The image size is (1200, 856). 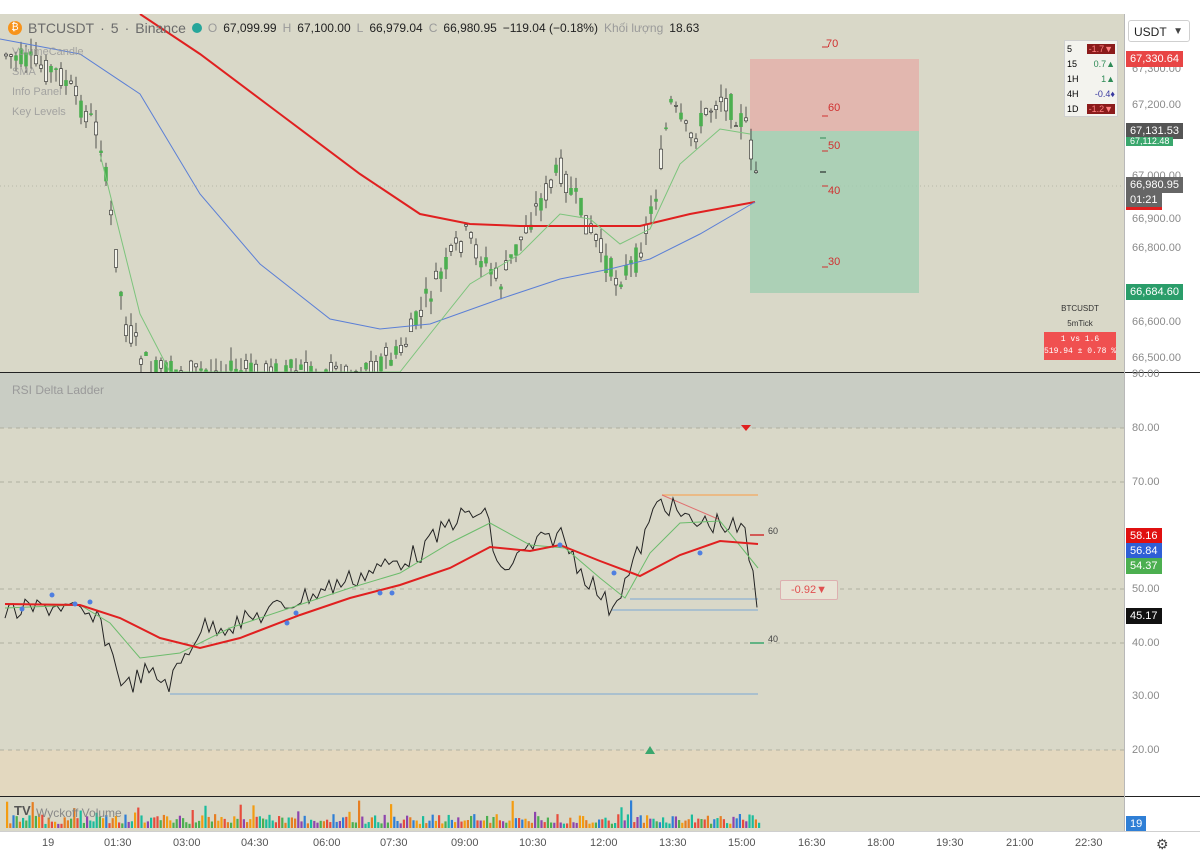 I want to click on rsi-tag-green: 54.37, so click(x=1144, y=566).